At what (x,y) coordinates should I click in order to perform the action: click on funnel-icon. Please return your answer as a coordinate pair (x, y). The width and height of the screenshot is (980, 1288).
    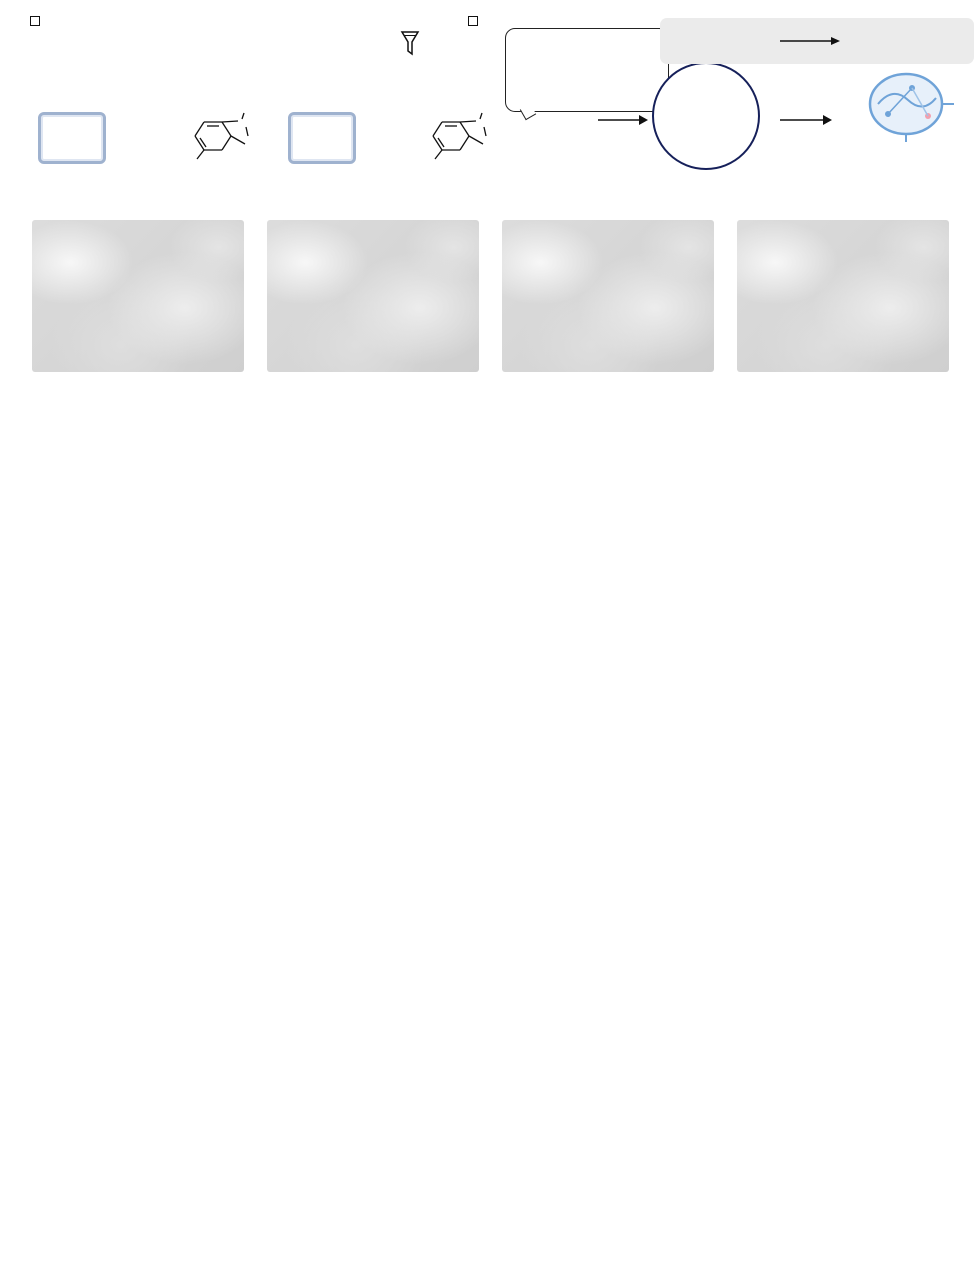
    Looking at the image, I should click on (410, 43).